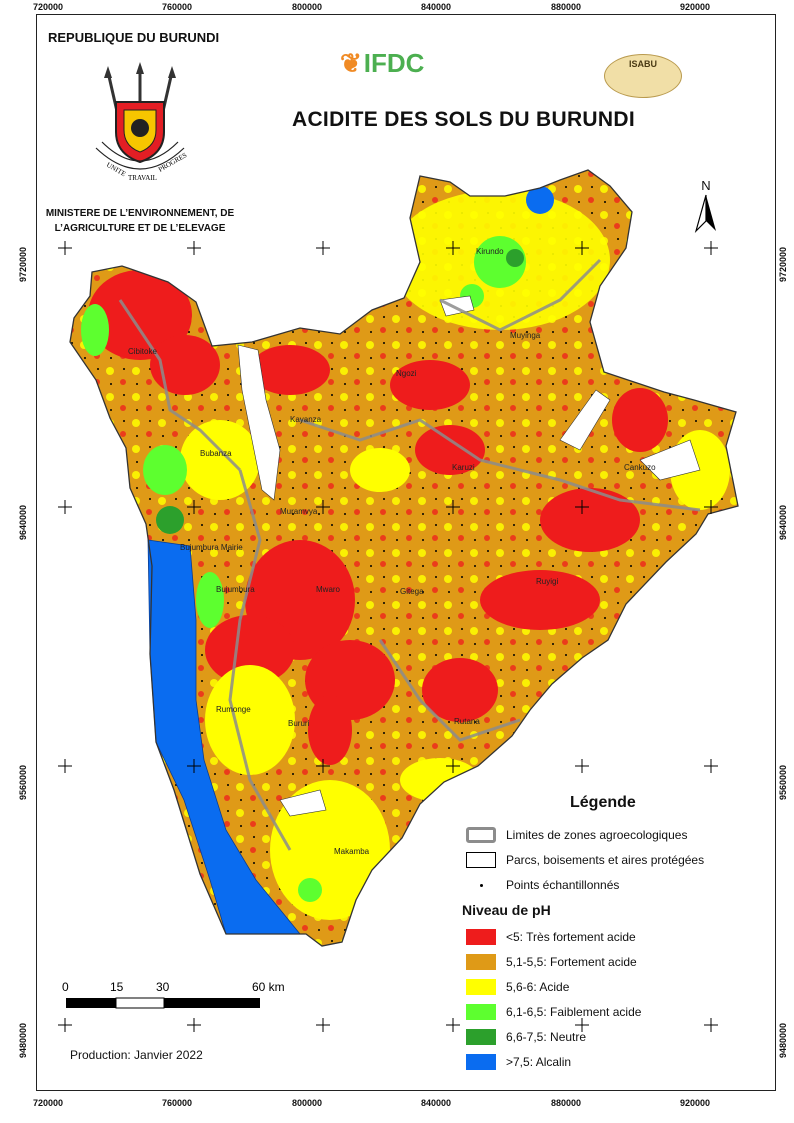  What do you see at coordinates (436, 7) in the screenshot?
I see `coord-top-840000: 840000` at bounding box center [436, 7].